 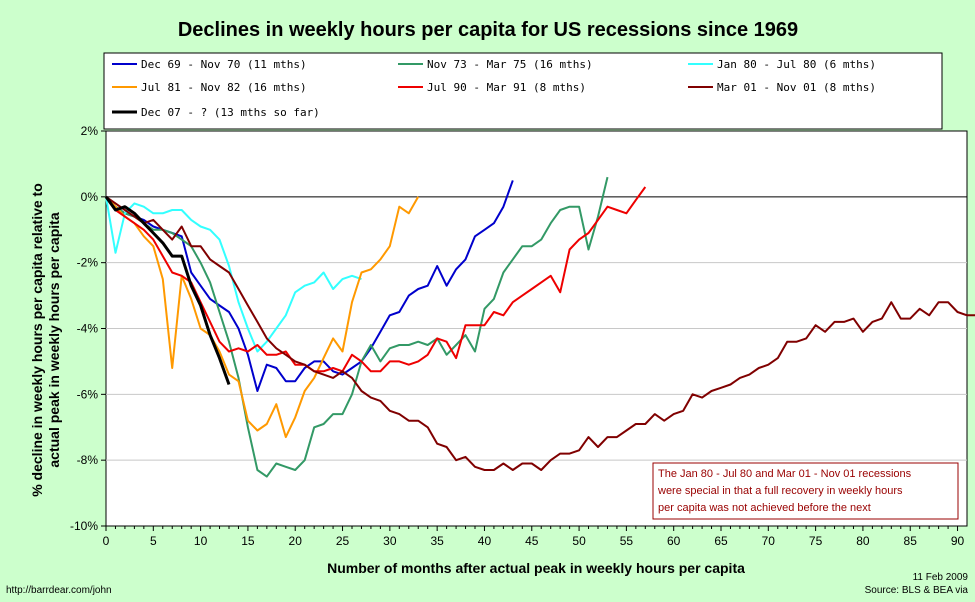 What do you see at coordinates (796, 64) in the screenshot?
I see `legend-entry-3: Jan 80 - Jul 80 (6 mths)` at bounding box center [796, 64].